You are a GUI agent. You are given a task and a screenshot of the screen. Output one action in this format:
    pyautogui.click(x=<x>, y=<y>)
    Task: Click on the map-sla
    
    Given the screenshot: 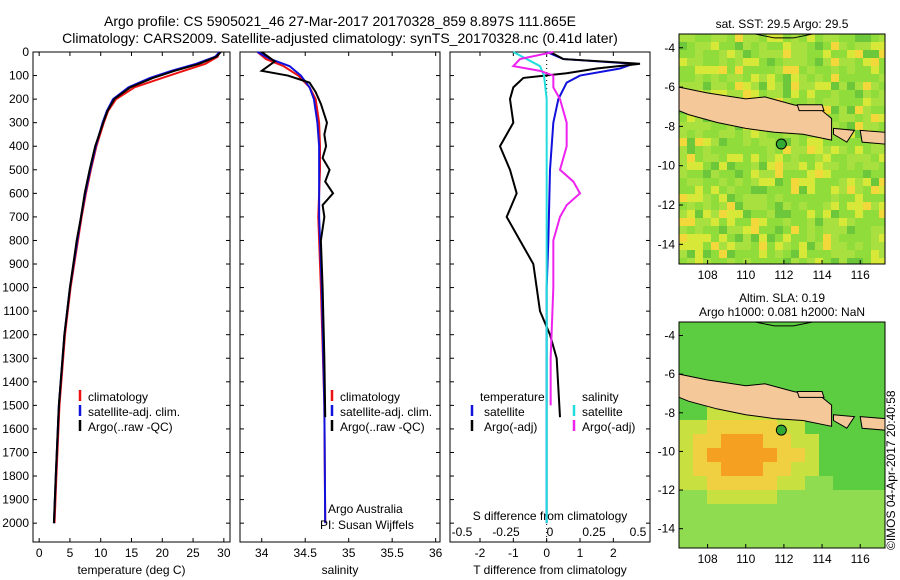 What is the action you would take?
    pyautogui.click(x=782, y=434)
    